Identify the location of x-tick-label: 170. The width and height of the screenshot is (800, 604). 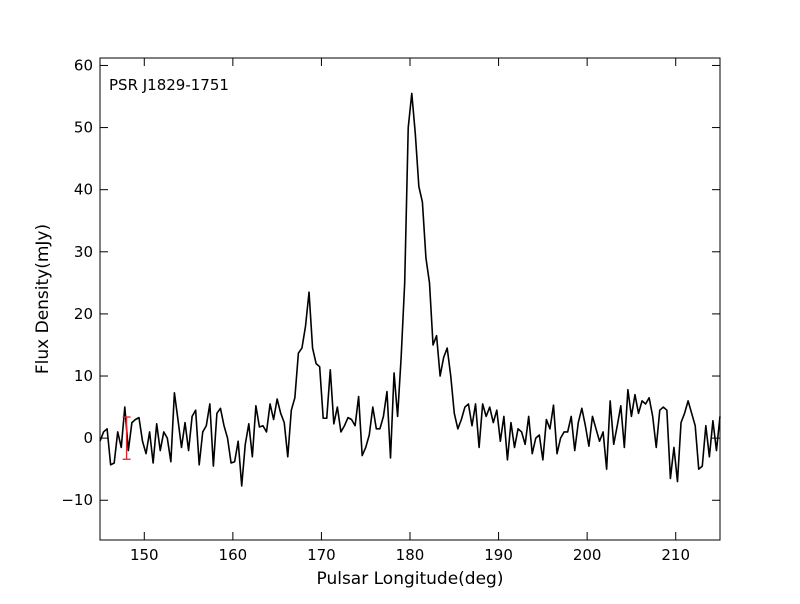
(321, 555).